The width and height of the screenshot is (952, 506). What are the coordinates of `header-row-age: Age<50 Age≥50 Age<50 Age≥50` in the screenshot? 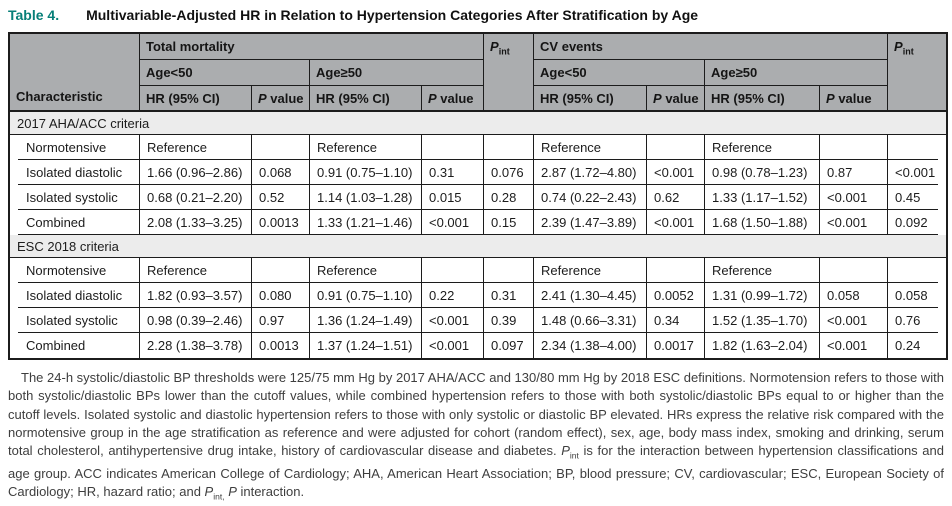 It's located at (478, 73).